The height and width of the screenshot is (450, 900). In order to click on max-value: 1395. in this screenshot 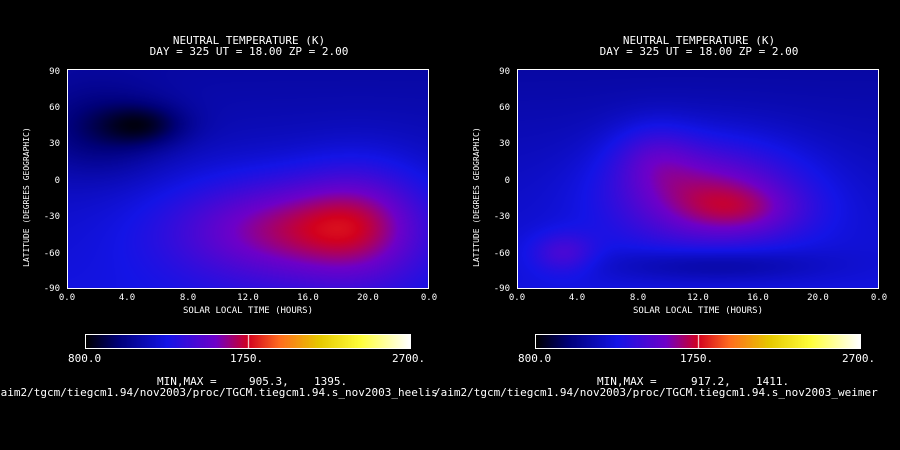, I will do `click(331, 381)`.